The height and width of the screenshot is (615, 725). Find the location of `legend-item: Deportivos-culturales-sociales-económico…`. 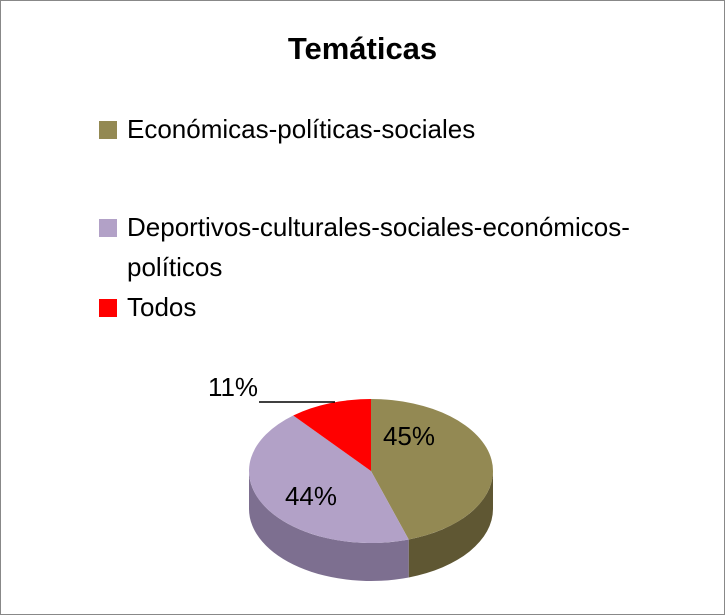

legend-item: Deportivos-culturales-sociales-económico… is located at coordinates (379, 247).